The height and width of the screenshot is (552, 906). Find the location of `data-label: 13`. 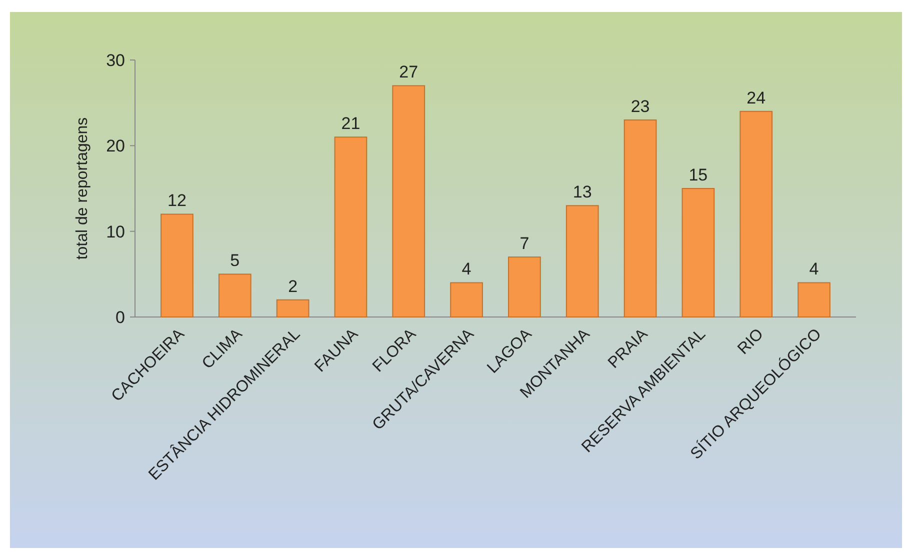

data-label: 13 is located at coordinates (582, 192).